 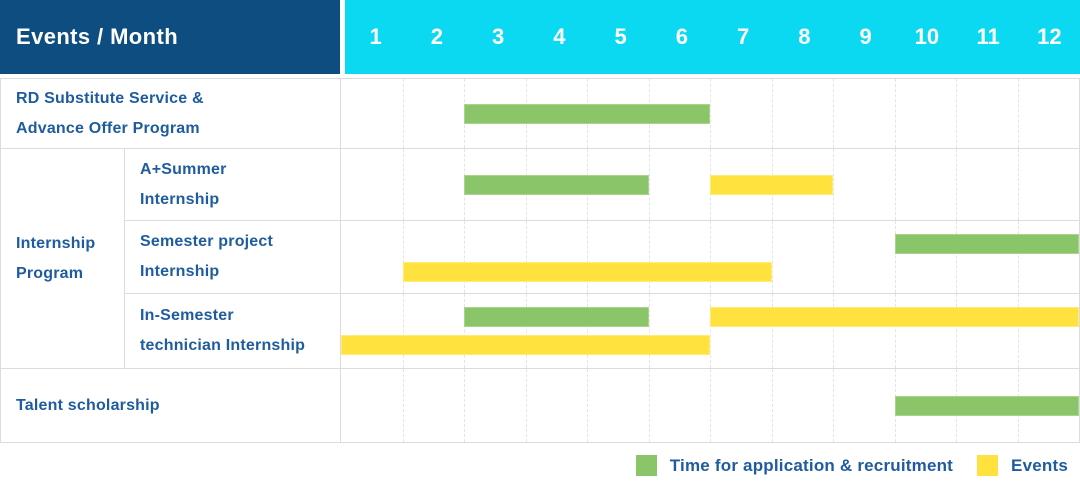 What do you see at coordinates (620, 36) in the screenshot?
I see `month-label: 5` at bounding box center [620, 36].